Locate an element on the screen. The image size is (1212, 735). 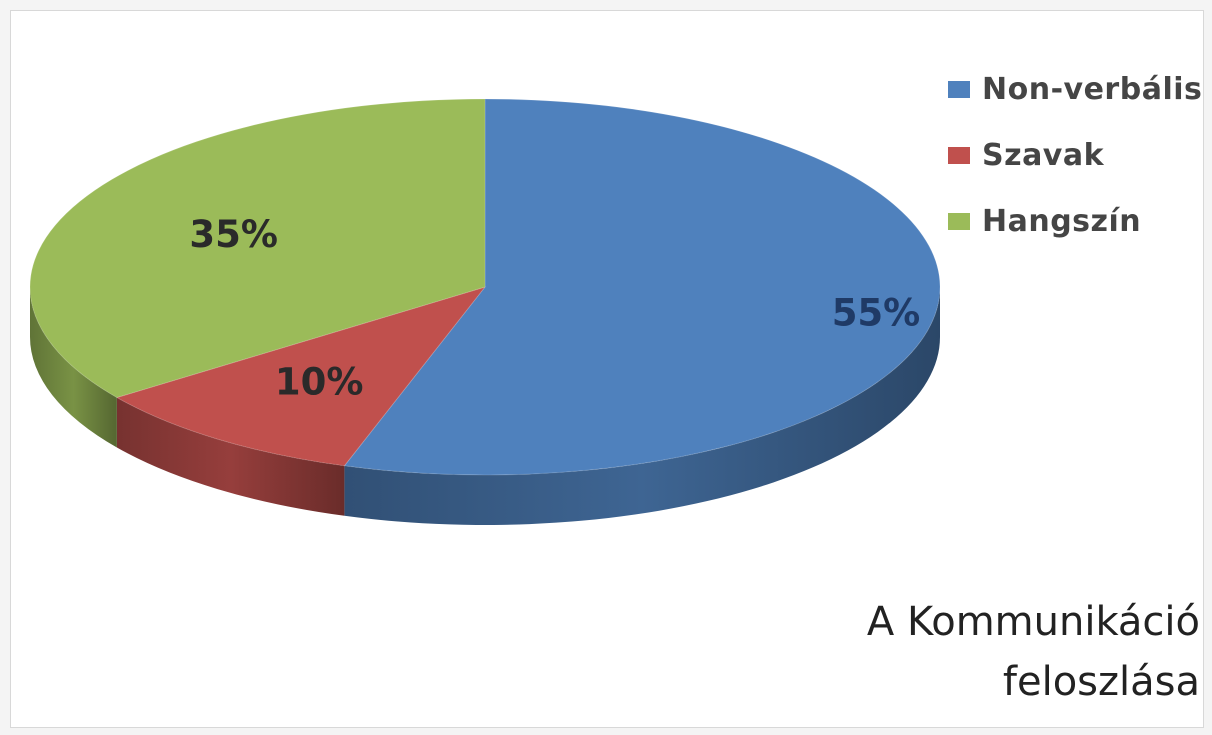
pie-slice-szavak is located at coordinates (301, 376).